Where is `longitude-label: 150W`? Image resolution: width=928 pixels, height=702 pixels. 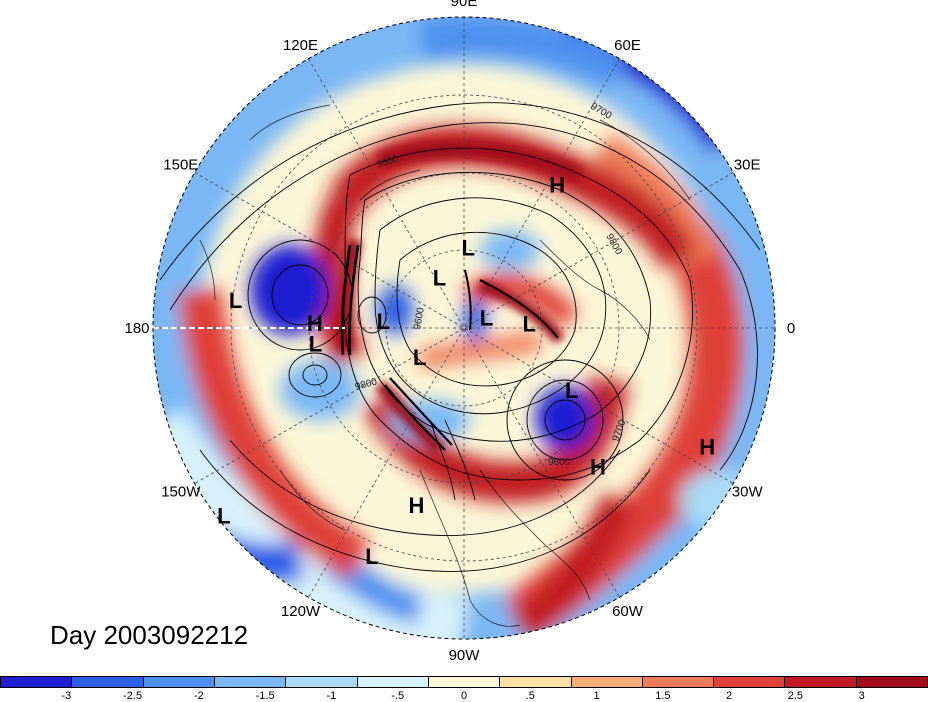
longitude-label: 150W is located at coordinates (181, 492).